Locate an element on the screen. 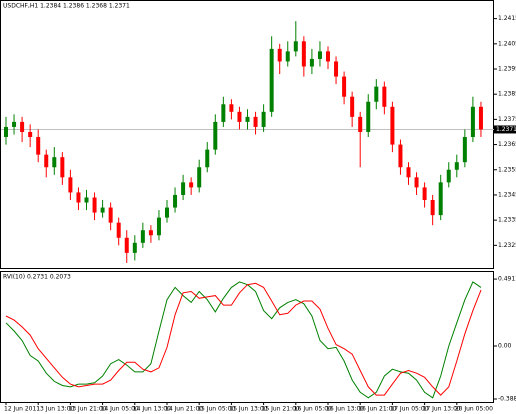 The image size is (516, 414). y-tick-label: 1.2325 is located at coordinates (507, 245).